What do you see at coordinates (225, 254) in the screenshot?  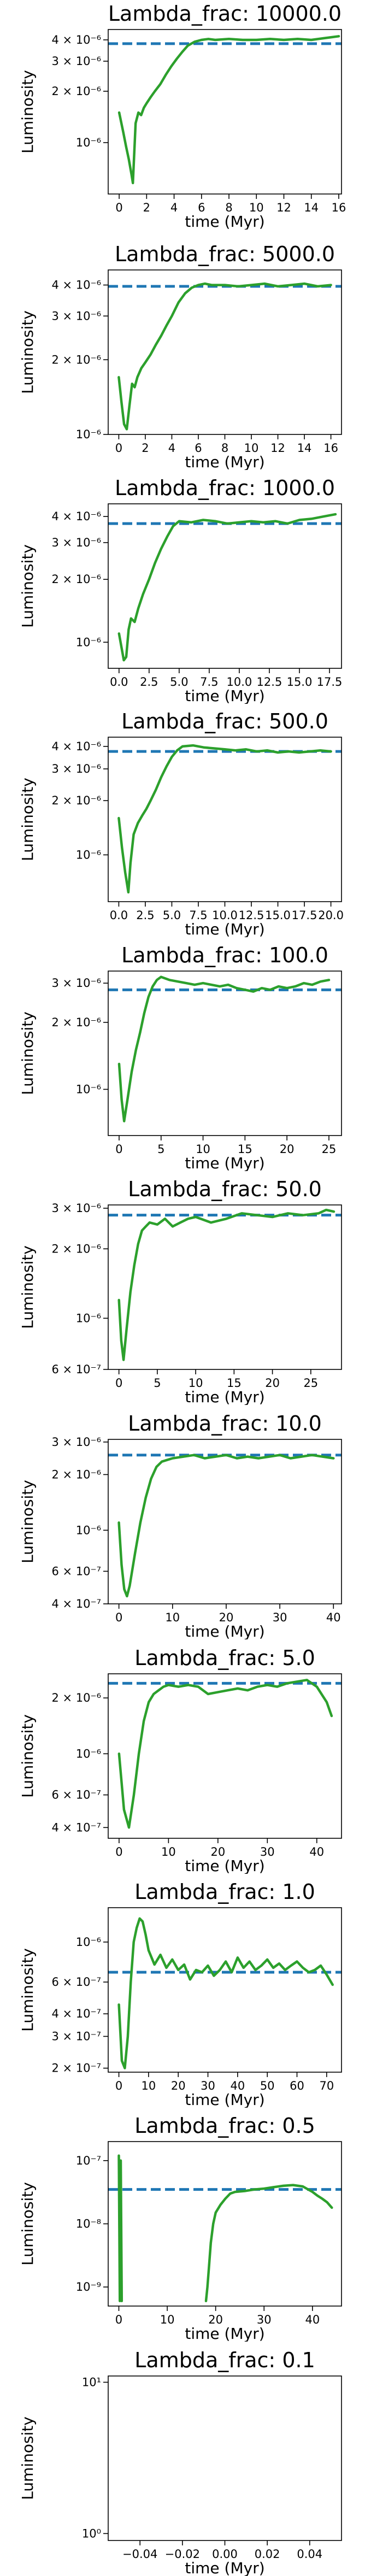 I see `chart-title: Lambda_frac: 5000.0` at bounding box center [225, 254].